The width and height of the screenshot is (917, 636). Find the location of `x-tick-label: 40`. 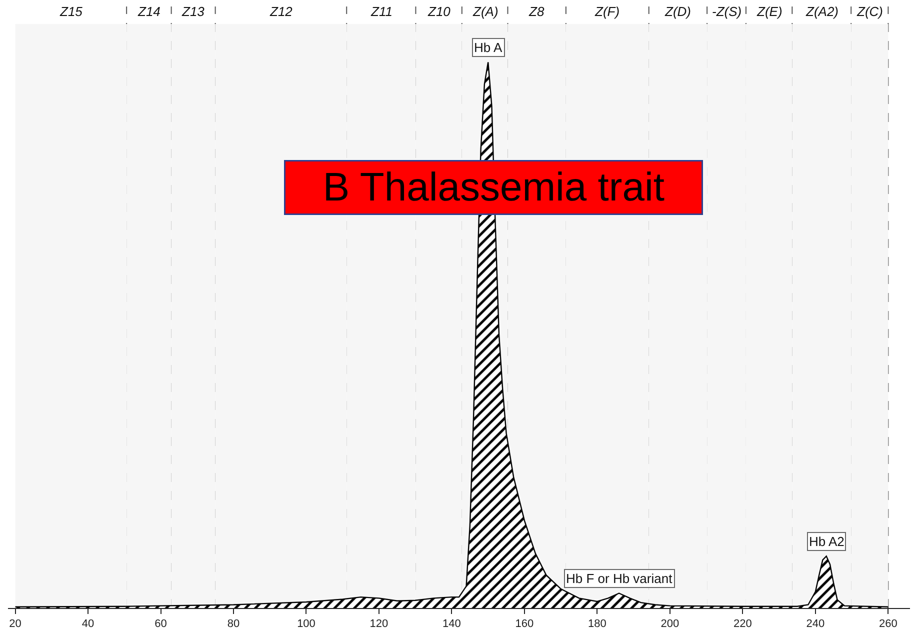

x-tick-label: 40 is located at coordinates (88, 624).